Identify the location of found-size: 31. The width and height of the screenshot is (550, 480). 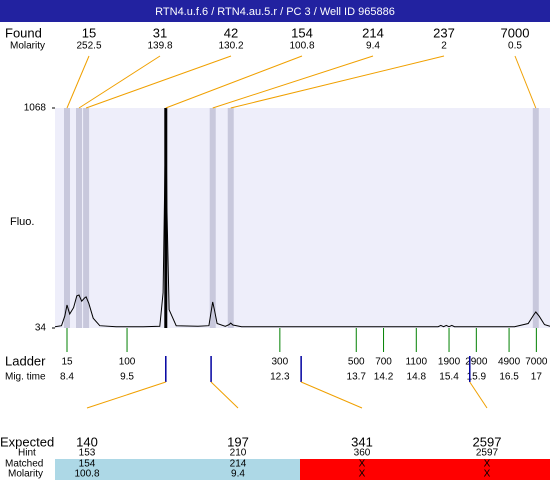
(160, 32).